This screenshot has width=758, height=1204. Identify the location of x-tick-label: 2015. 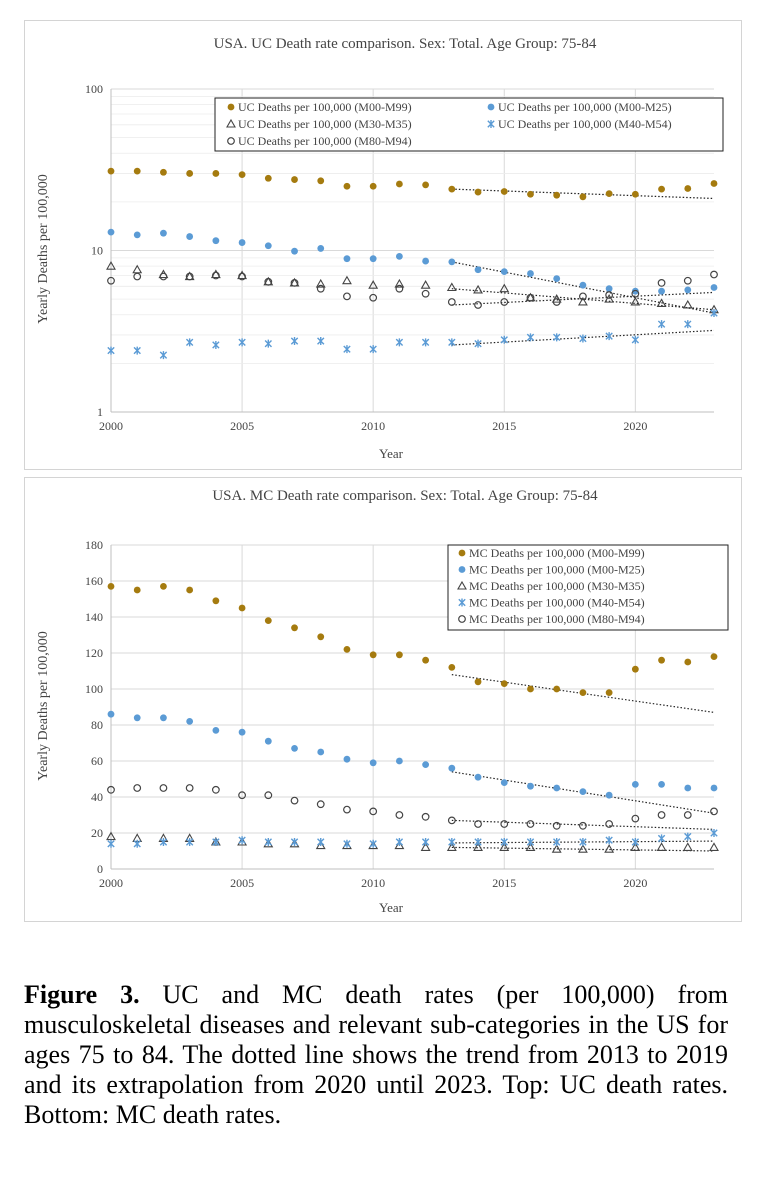
(504, 883).